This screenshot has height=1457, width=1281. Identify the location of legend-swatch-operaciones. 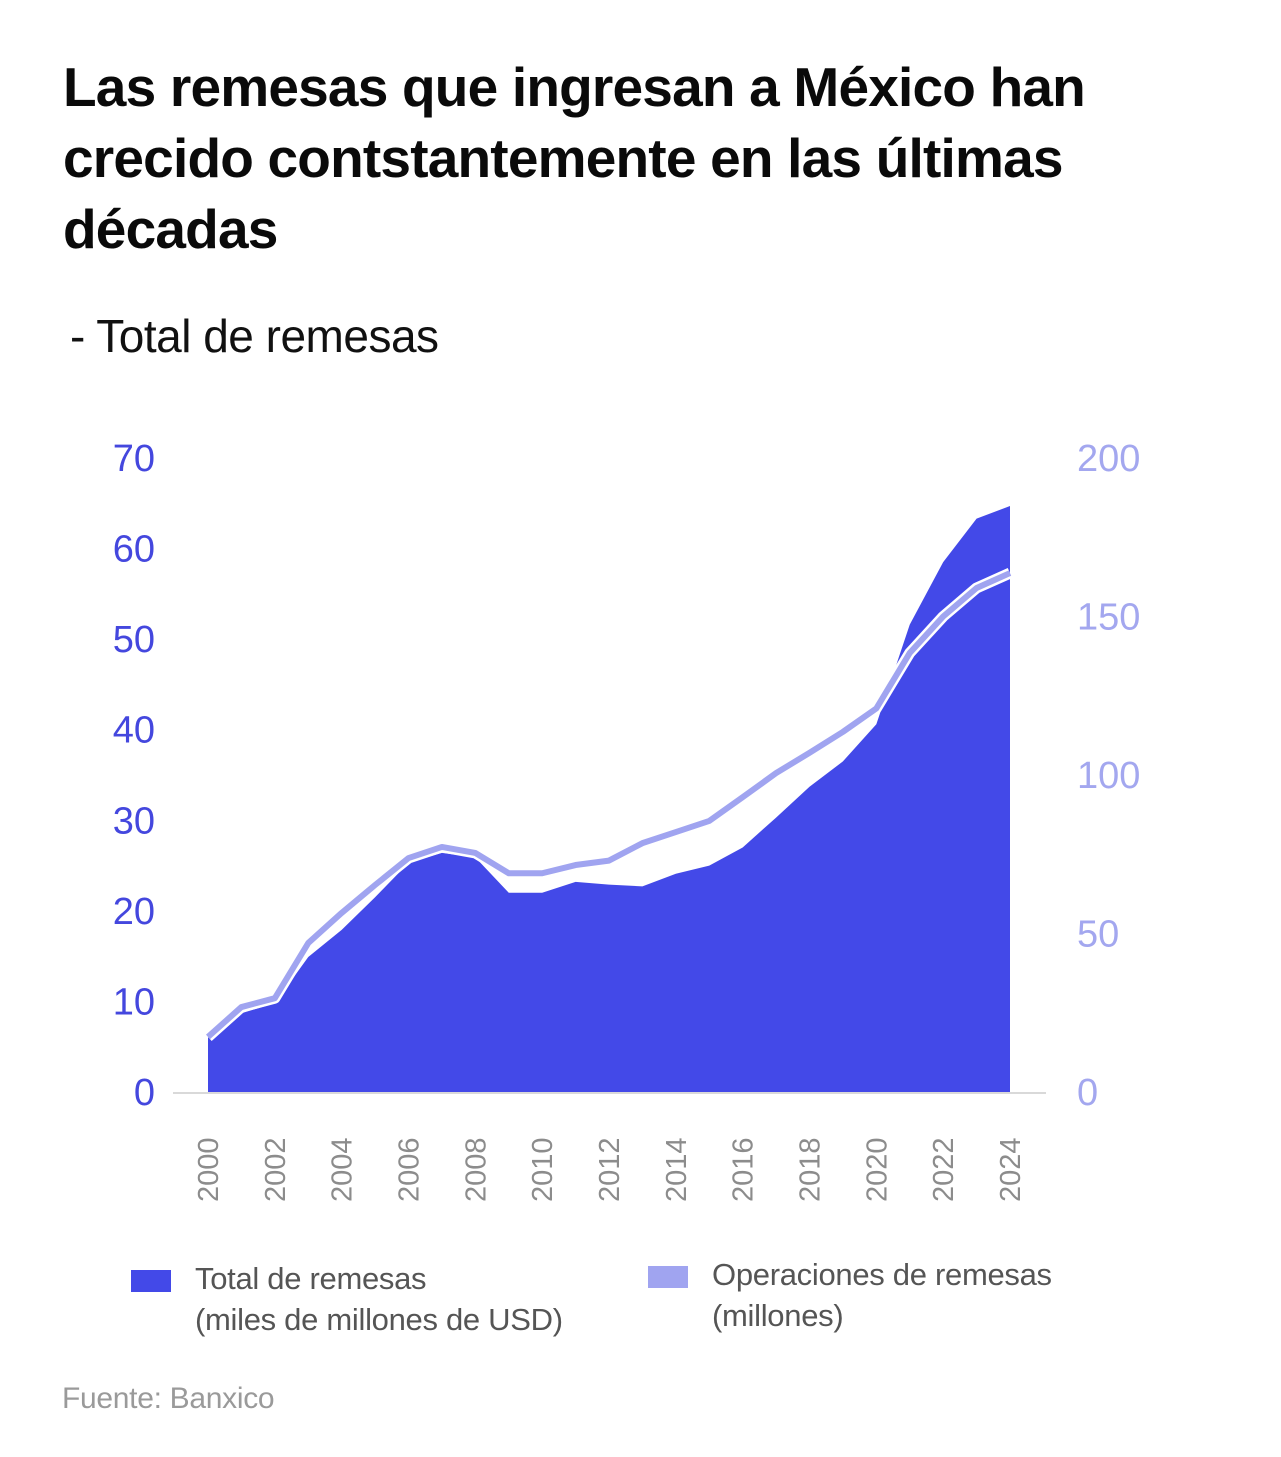
(668, 1277).